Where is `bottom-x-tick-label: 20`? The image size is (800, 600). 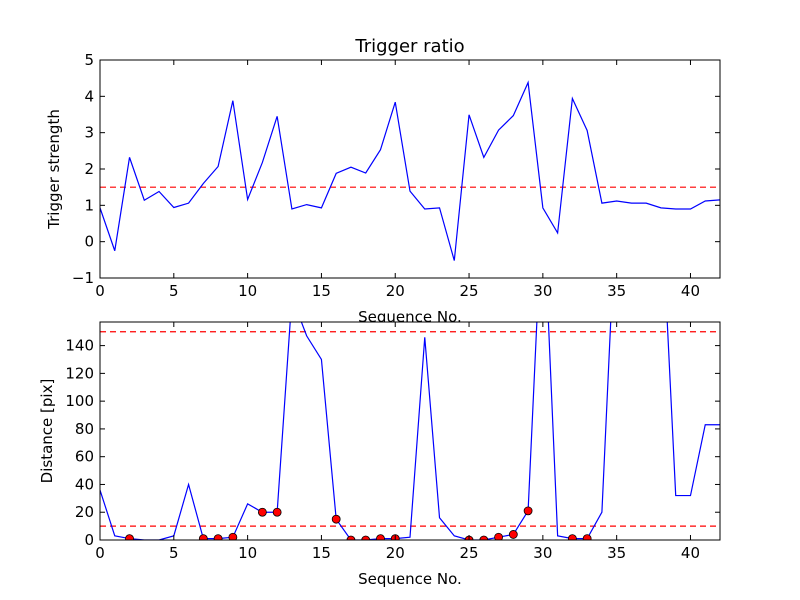 bottom-x-tick-label: 20 is located at coordinates (395, 553).